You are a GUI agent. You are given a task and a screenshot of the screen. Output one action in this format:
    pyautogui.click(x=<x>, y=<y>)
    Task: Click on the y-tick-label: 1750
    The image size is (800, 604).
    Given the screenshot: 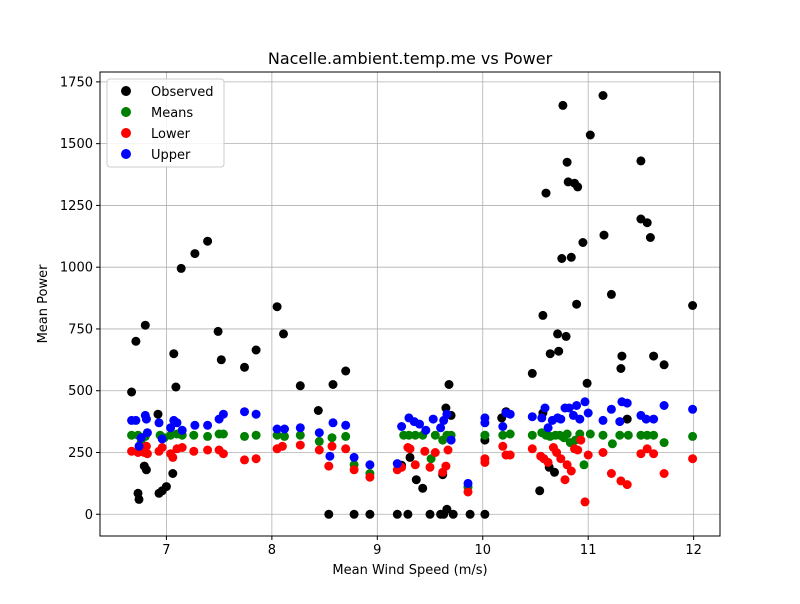 What is the action you would take?
    pyautogui.click(x=76, y=82)
    